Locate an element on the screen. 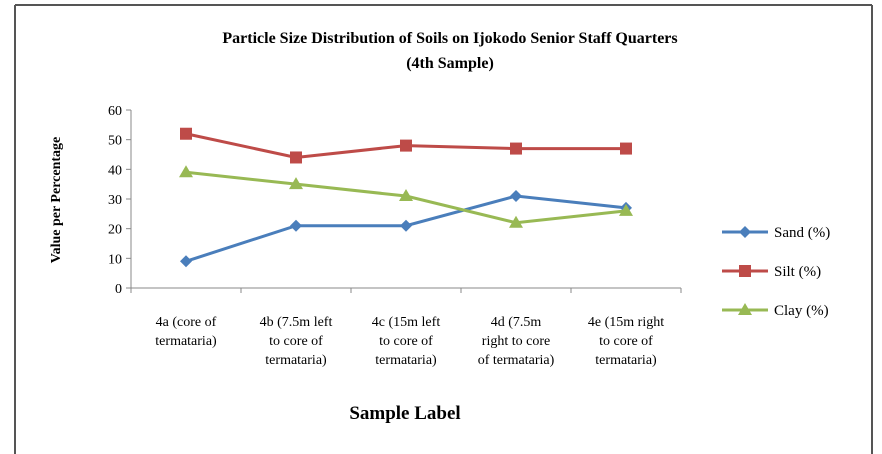  x-tick-label-line: right to core is located at coordinates (516, 341).